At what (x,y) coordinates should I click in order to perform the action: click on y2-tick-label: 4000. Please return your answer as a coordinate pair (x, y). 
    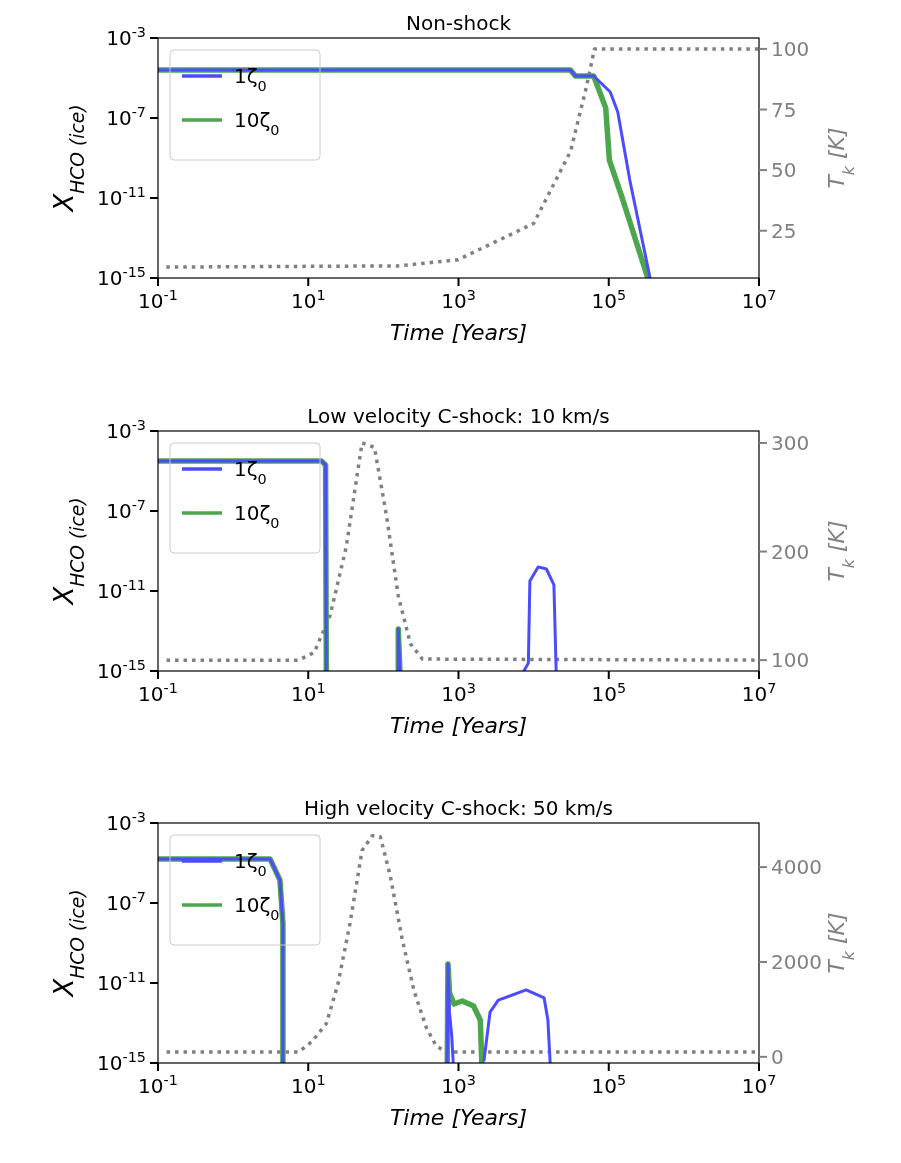
    Looking at the image, I should click on (796, 867).